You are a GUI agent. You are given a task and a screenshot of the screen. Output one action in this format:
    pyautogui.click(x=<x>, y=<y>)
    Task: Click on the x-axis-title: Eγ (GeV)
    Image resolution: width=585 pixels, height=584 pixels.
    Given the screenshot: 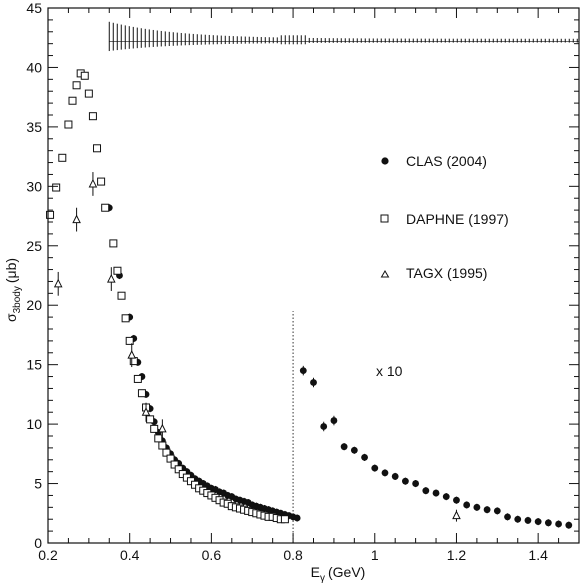 What is the action you would take?
    pyautogui.click(x=338, y=574)
    